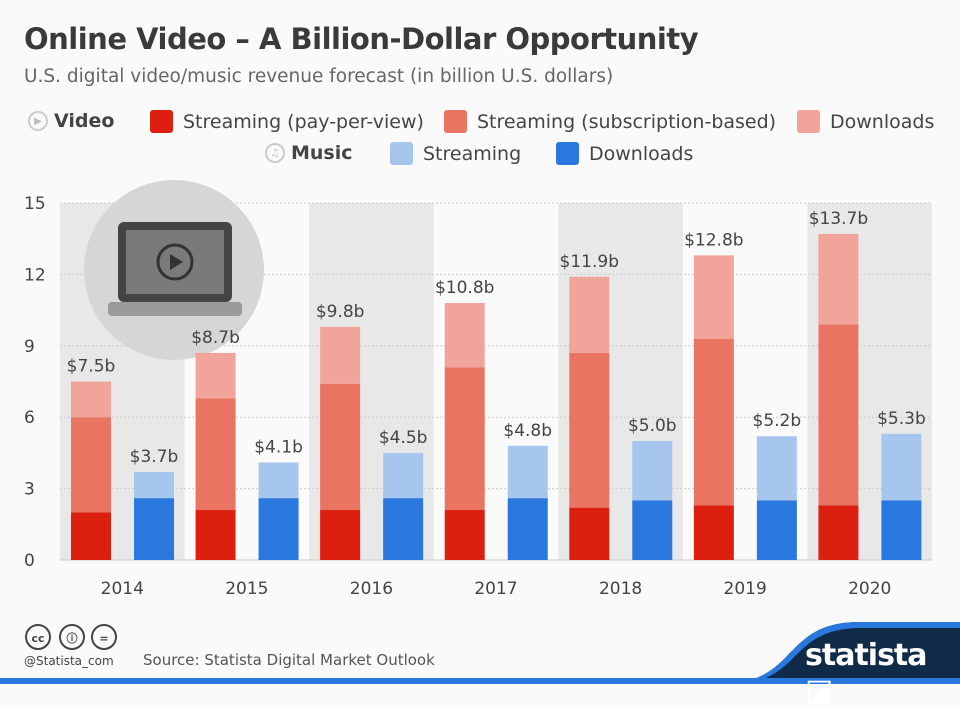 This screenshot has height=708, width=960. Describe the element at coordinates (69, 661) in the screenshot. I see `credit-handle: @Statista_com` at that location.